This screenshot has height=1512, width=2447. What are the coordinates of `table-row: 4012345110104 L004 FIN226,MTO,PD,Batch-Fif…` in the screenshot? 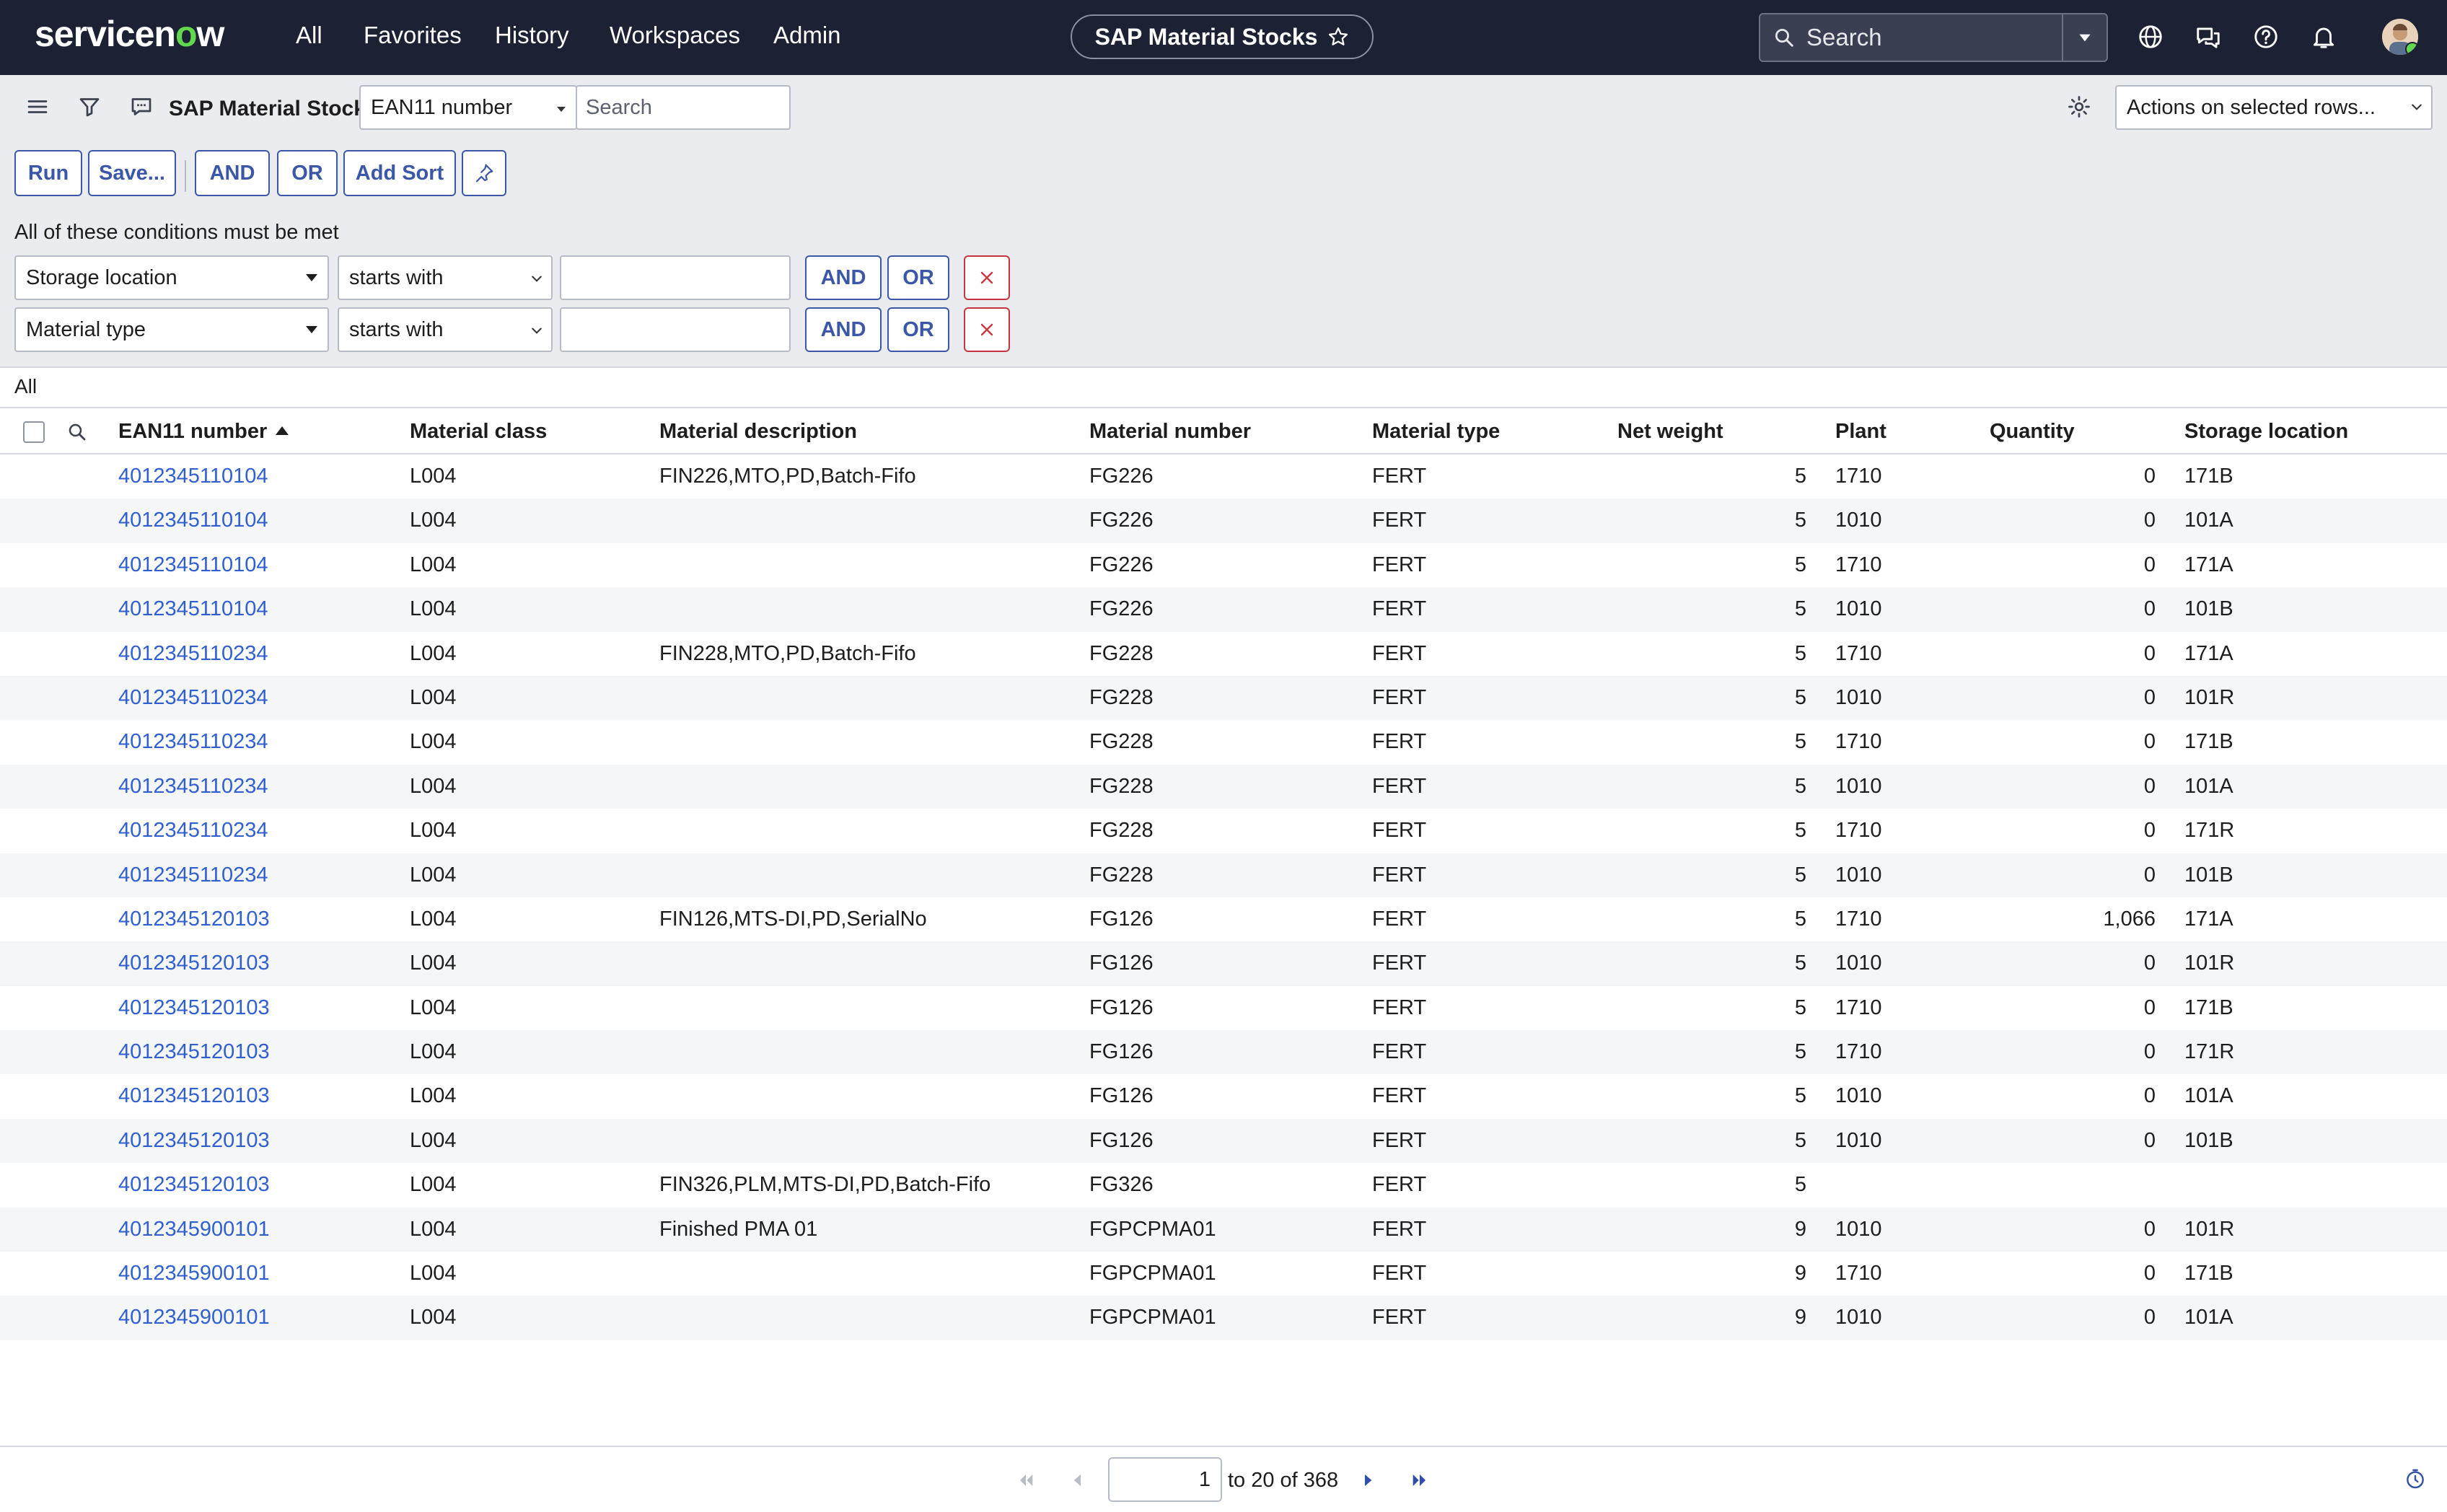 It's located at (1223, 476).